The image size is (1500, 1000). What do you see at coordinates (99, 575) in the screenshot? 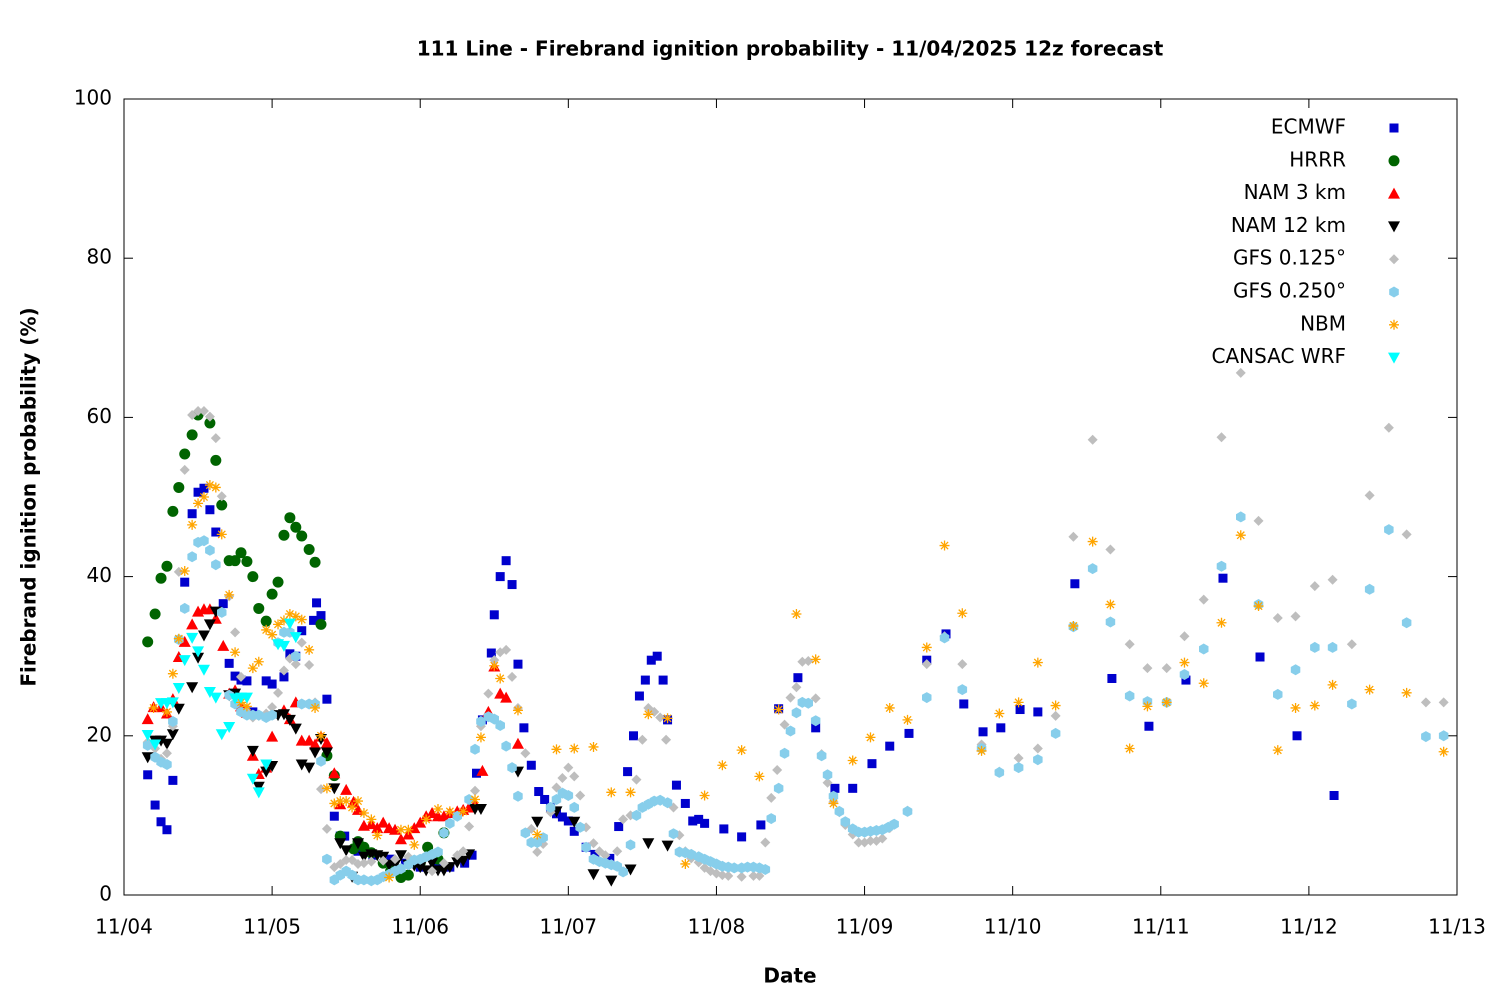
I see `y-tick-label: 40` at bounding box center [99, 575].